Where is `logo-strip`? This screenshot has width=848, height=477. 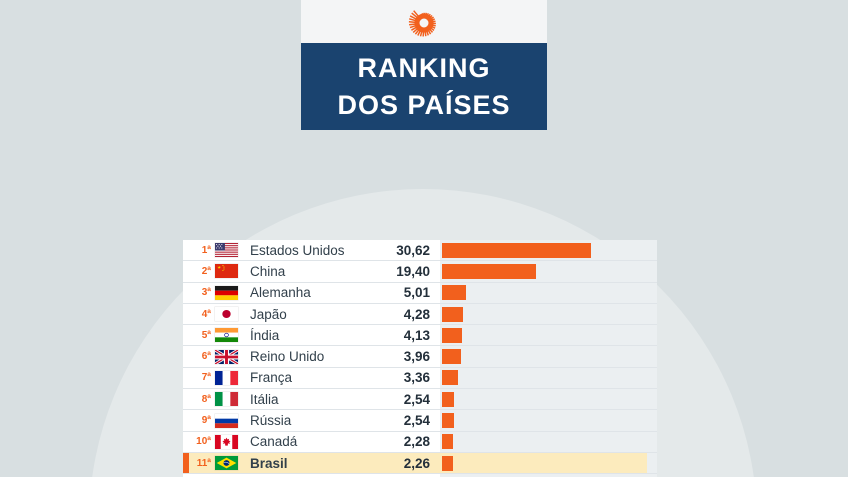 logo-strip is located at coordinates (424, 21).